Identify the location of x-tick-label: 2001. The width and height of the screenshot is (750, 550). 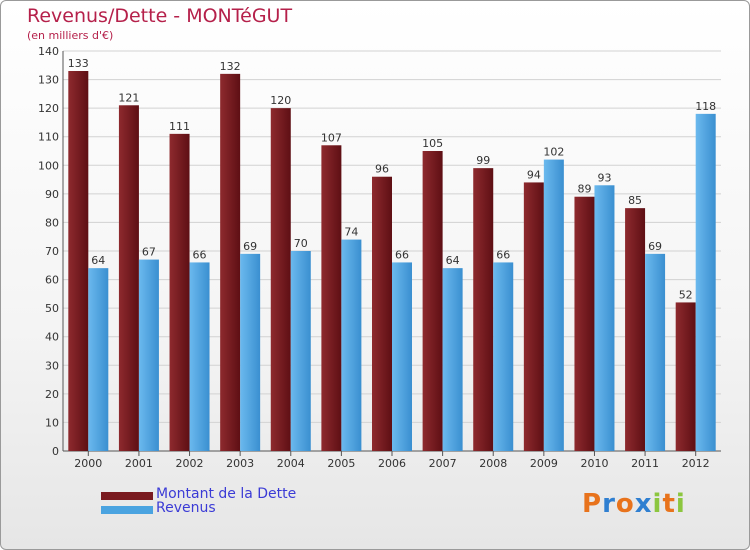
(139, 463).